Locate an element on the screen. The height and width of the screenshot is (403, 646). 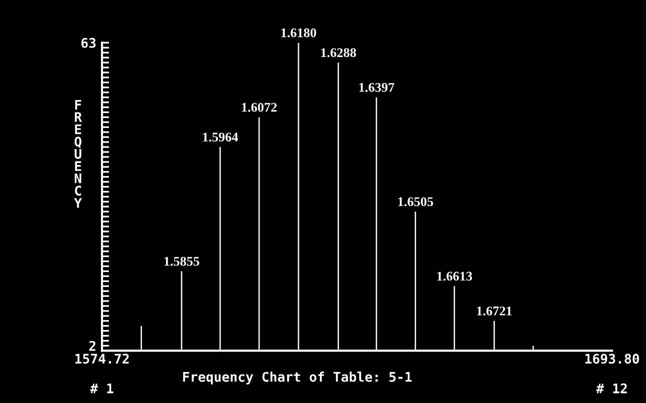
annotation: 1.6288 is located at coordinates (338, 53).